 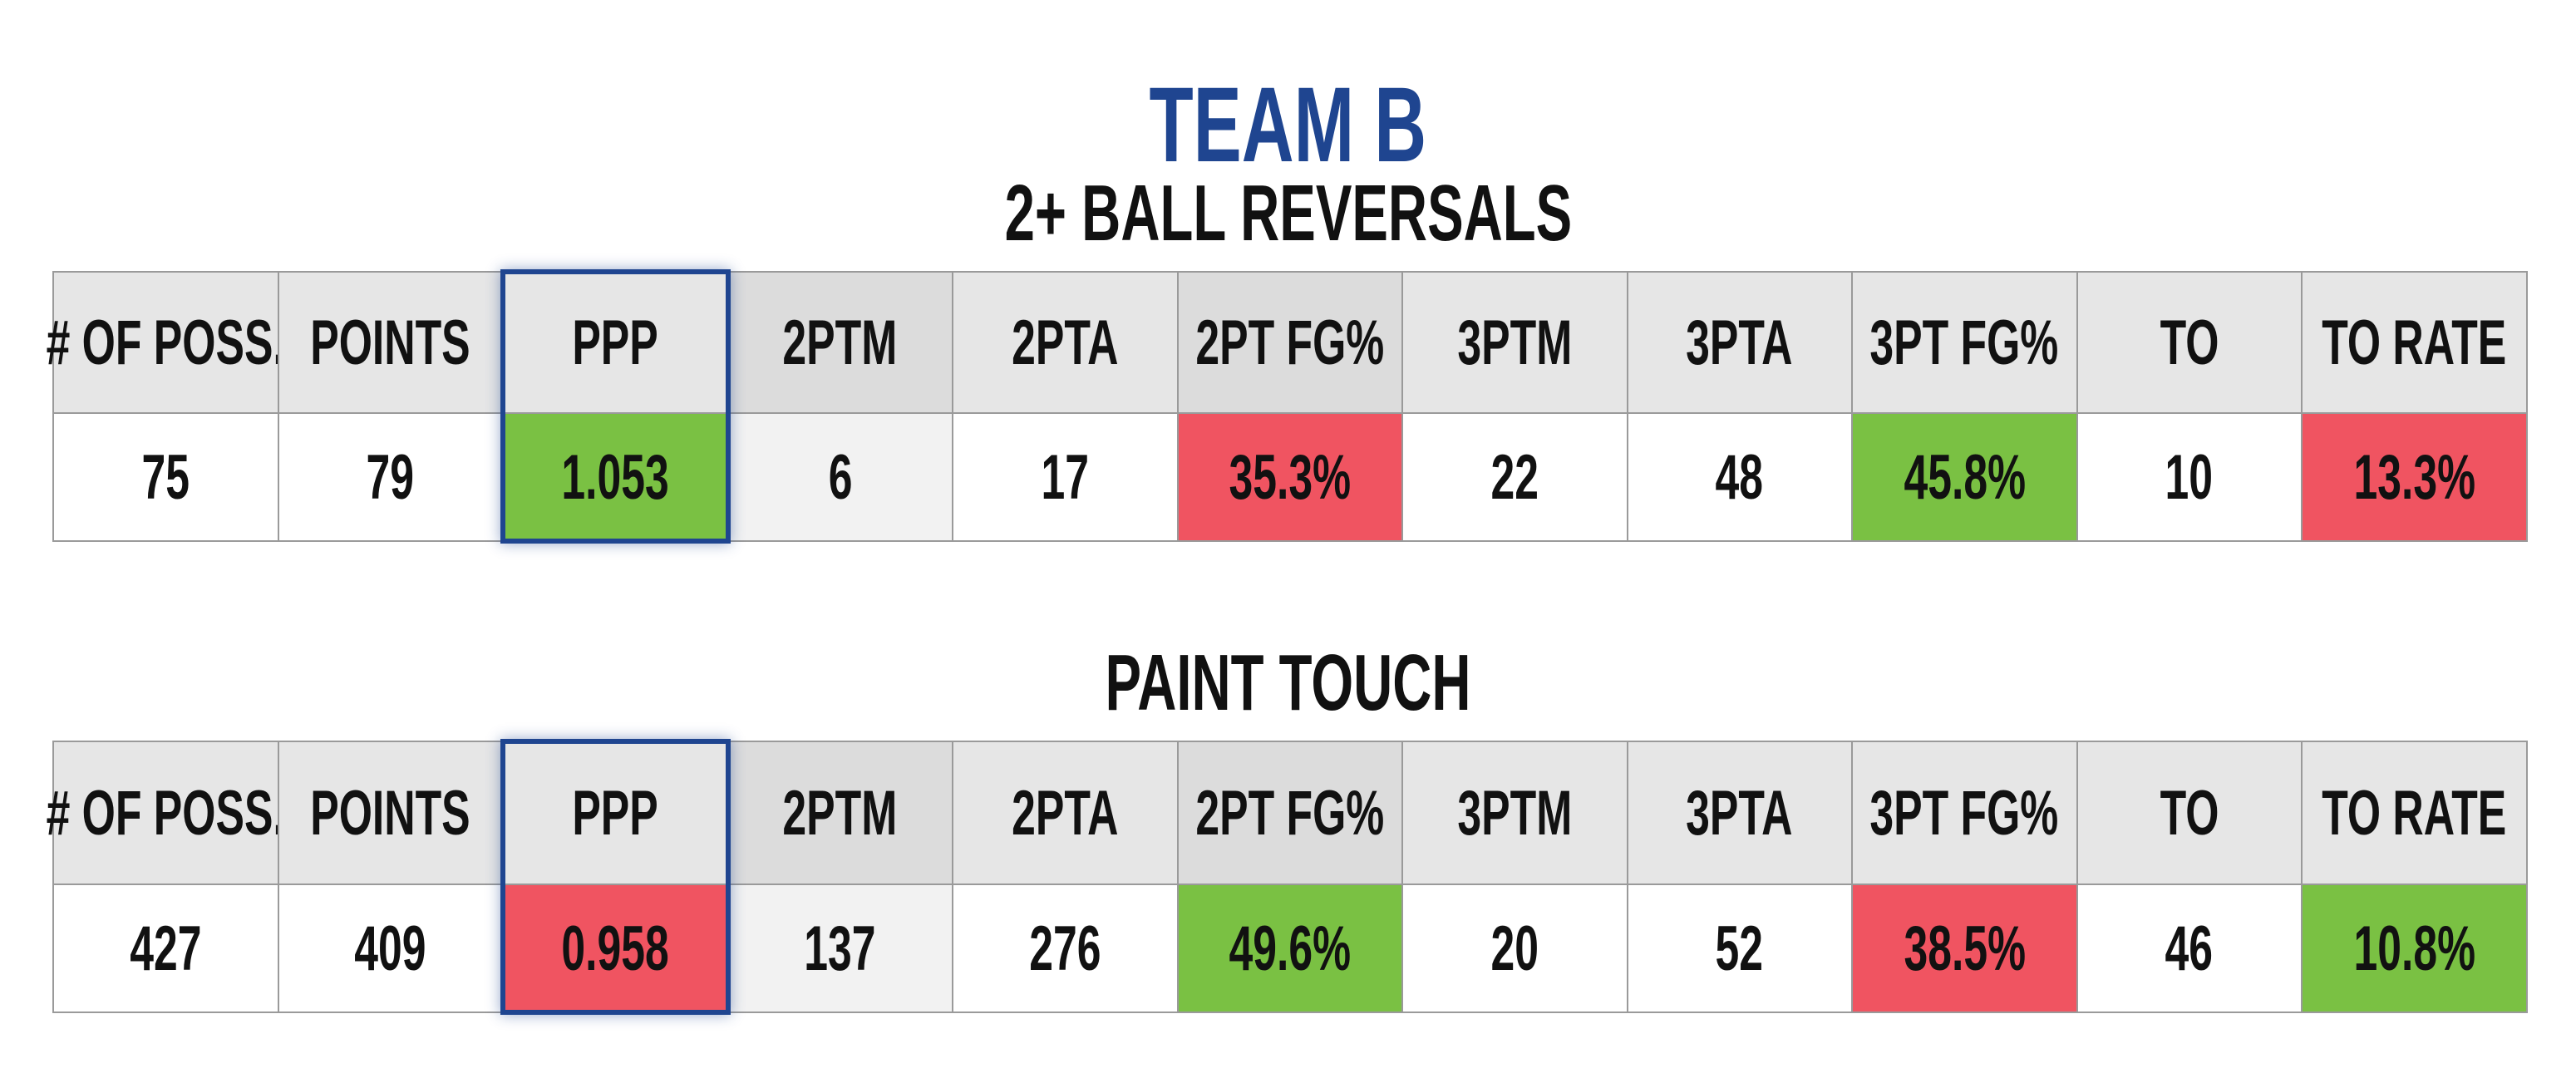 I want to click on data-cell-text: 38.5%, so click(x=1964, y=948).